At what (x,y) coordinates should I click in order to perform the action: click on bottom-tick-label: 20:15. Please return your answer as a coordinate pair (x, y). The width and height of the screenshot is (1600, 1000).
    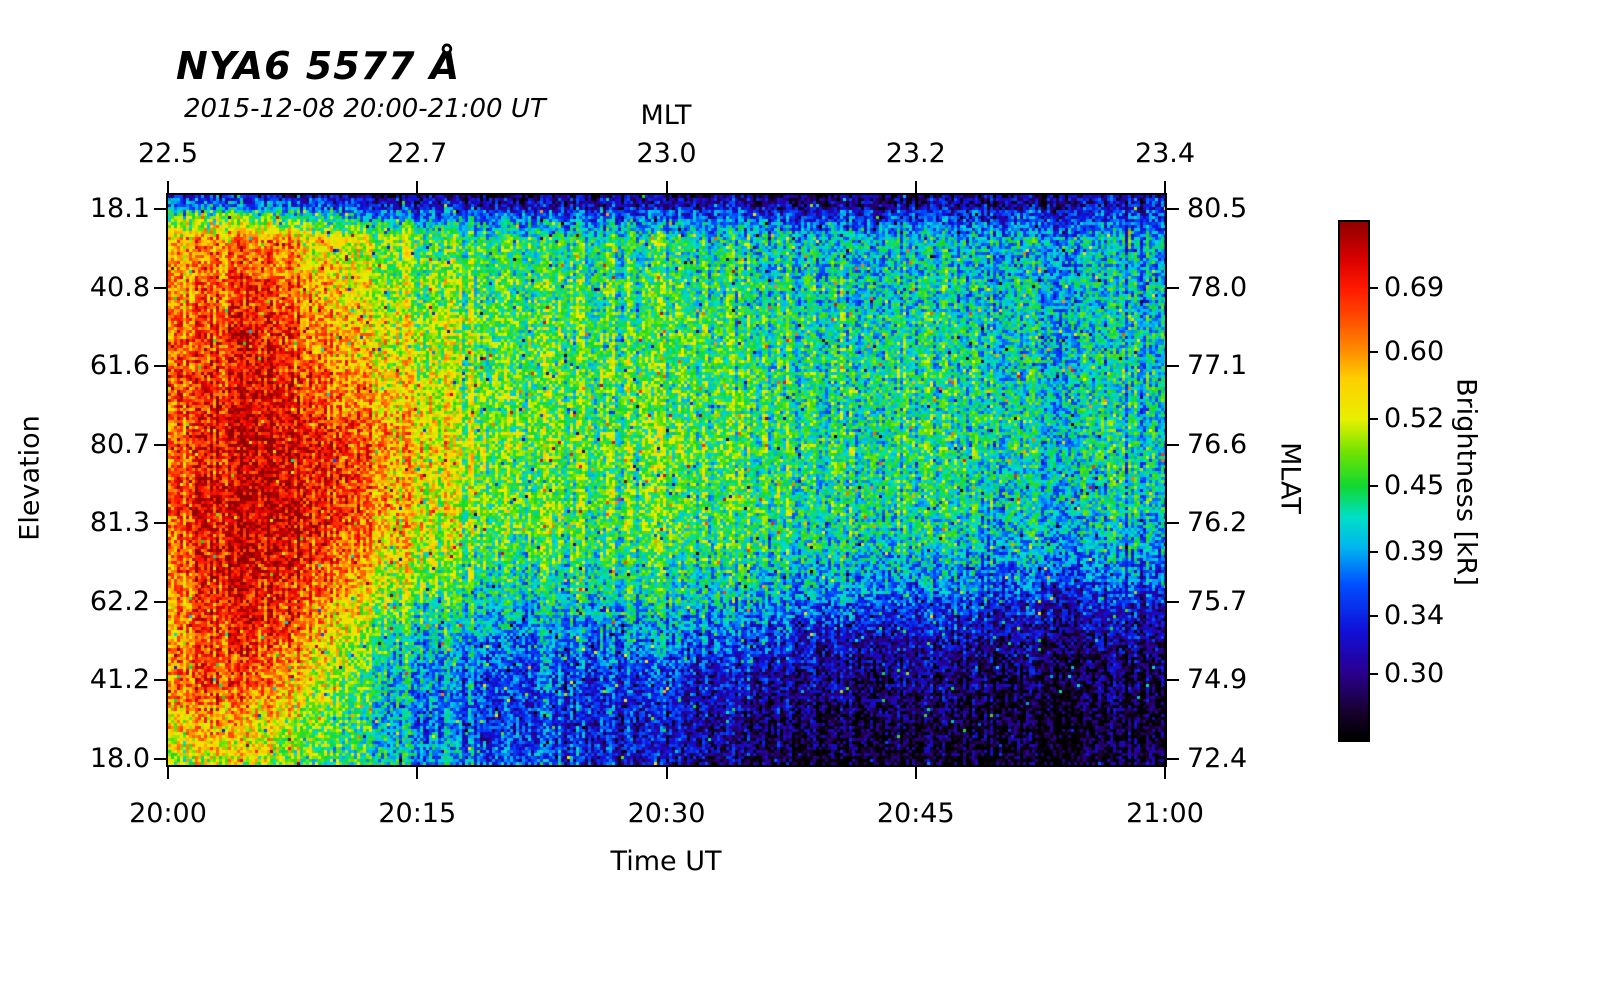
    Looking at the image, I should click on (417, 813).